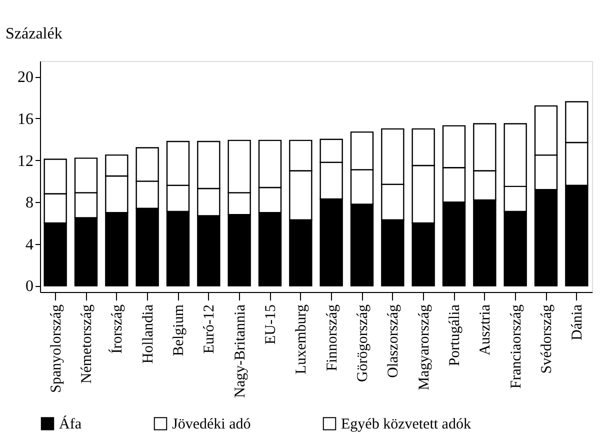 The image size is (602, 437). Describe the element at coordinates (26, 77) in the screenshot. I see `y-tick-label: 20` at that location.